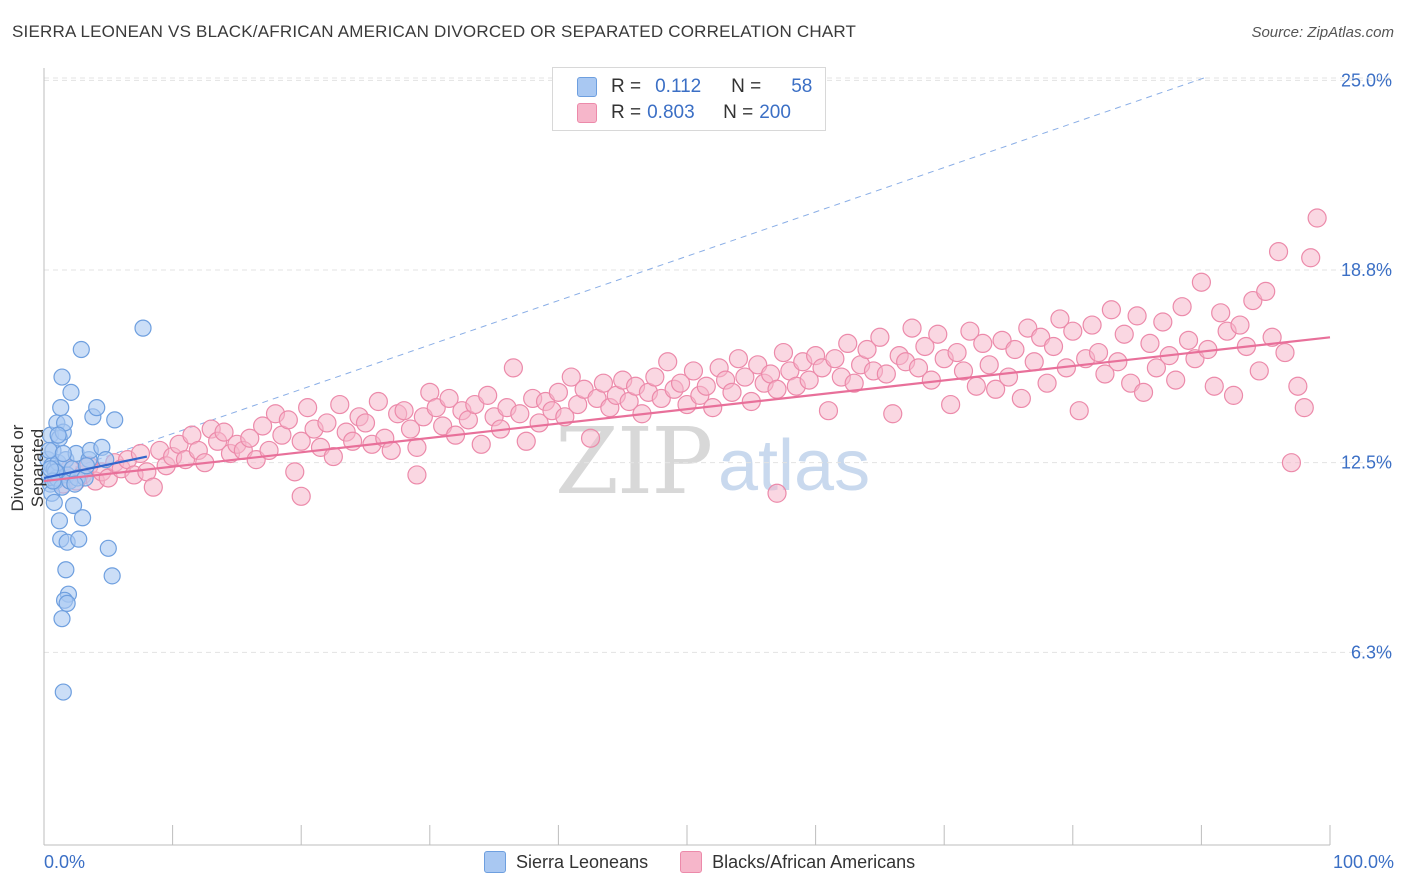  I want to click on series-legend-label: Blacks/African Americans, so click(814, 861).